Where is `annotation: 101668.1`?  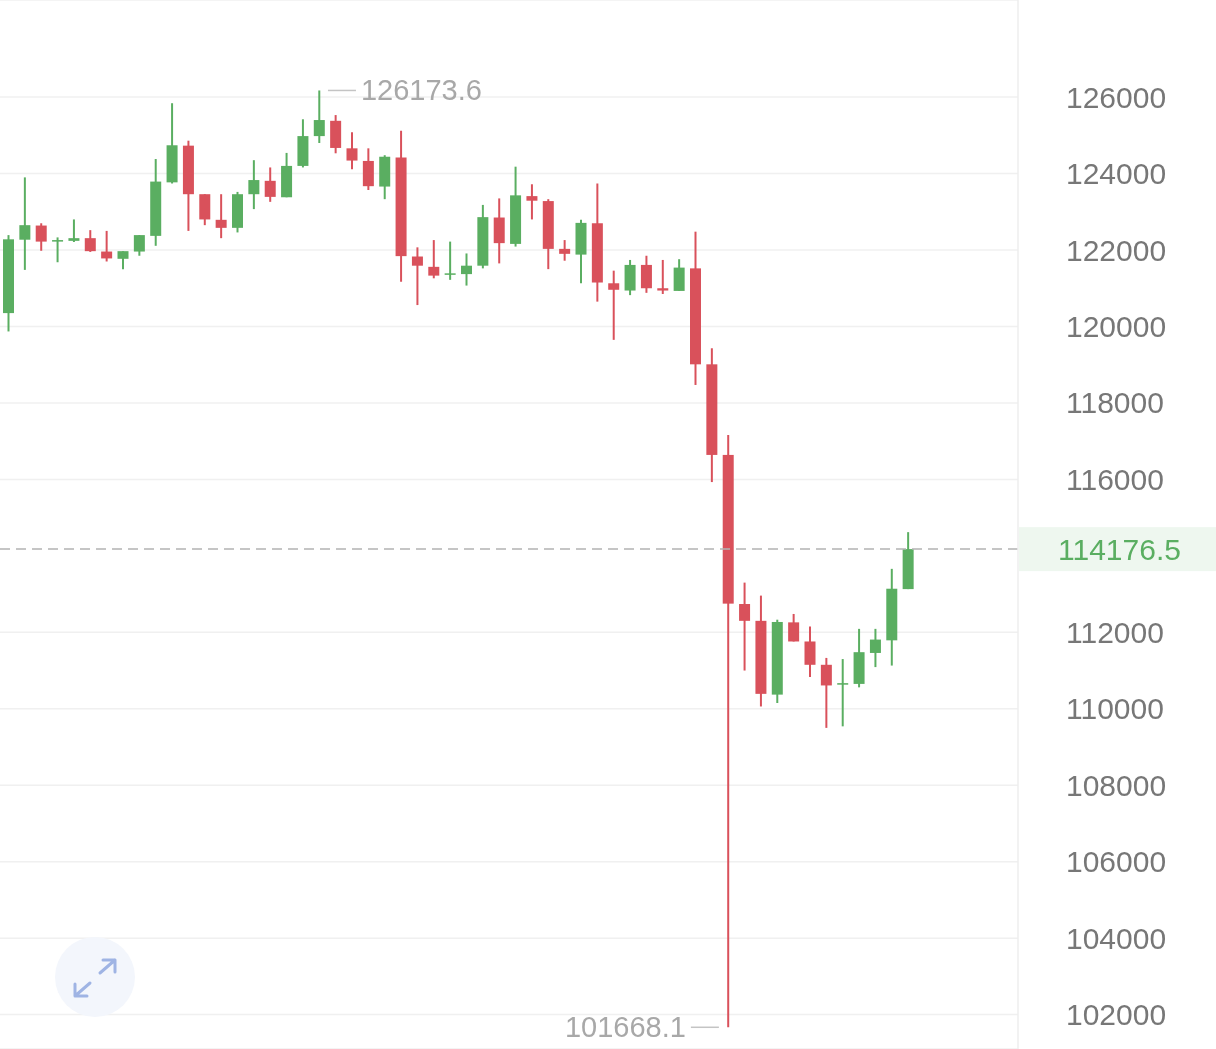 annotation: 101668.1 is located at coordinates (625, 1027).